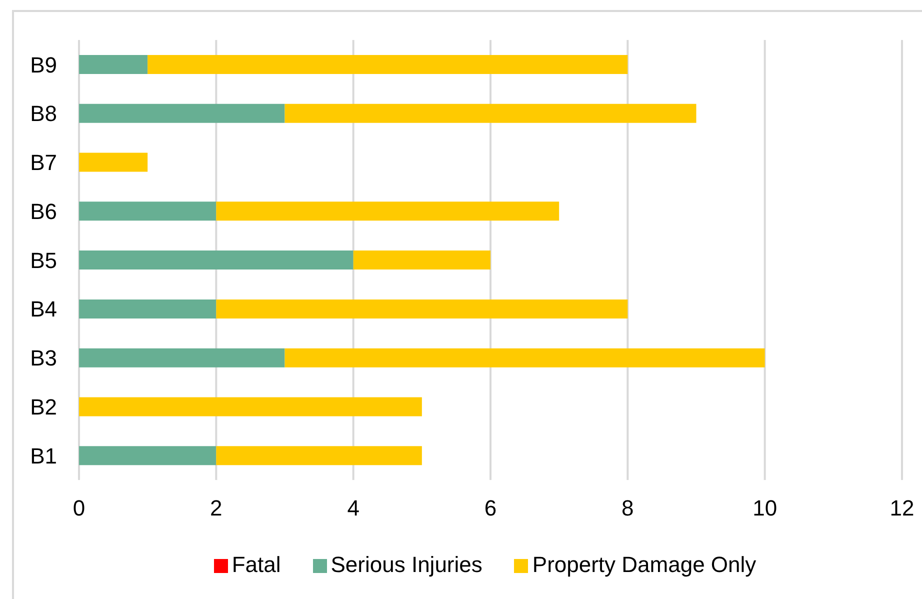 This screenshot has width=922, height=599. Describe the element at coordinates (43, 358) in the screenshot. I see `y-tick-label: B3` at that location.